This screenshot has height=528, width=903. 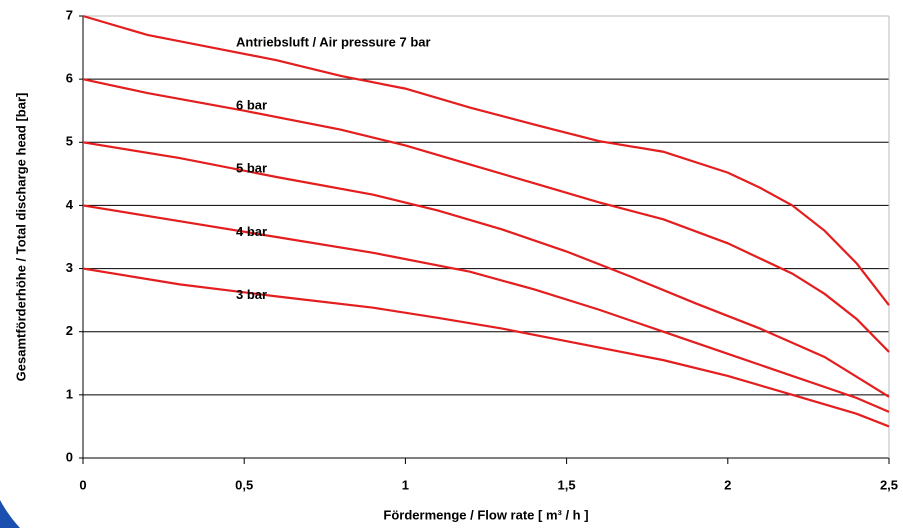 What do you see at coordinates (251, 294) in the screenshot?
I see `series-label: 3 bar` at bounding box center [251, 294].